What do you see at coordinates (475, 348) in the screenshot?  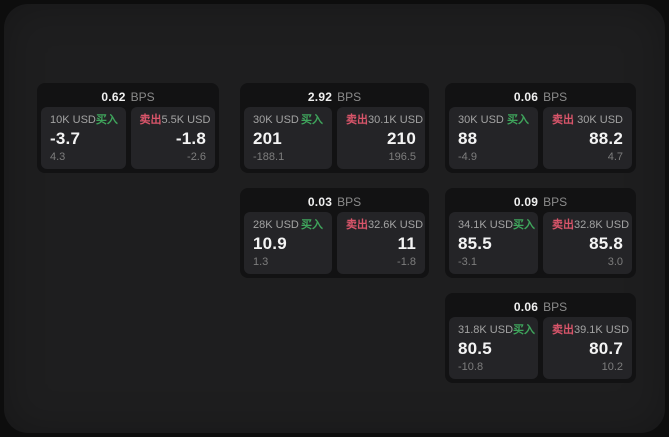 I see `buy-price: 80.5` at bounding box center [475, 348].